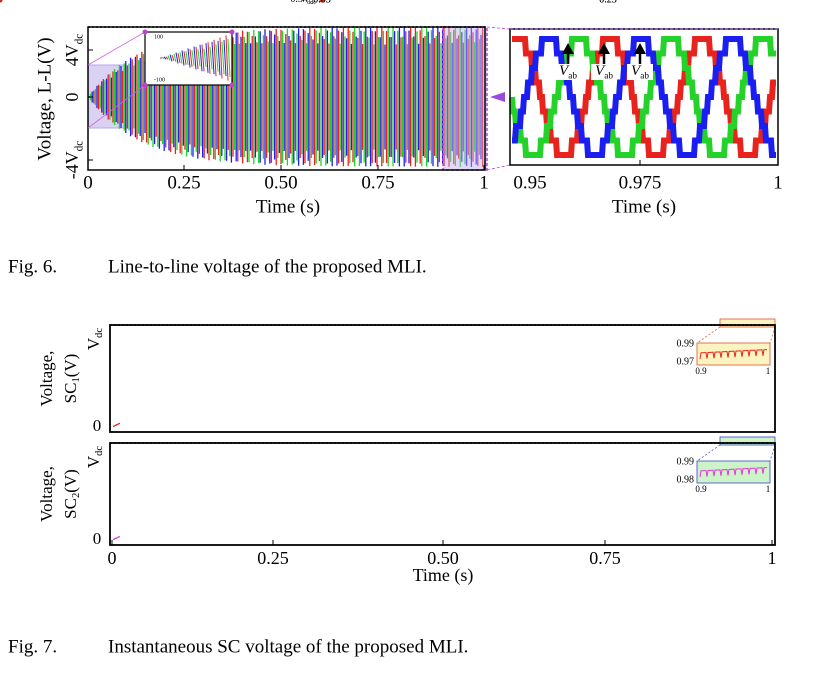 The height and width of the screenshot is (674, 826). Describe the element at coordinates (232, 32) in the screenshot. I see `inset-corner` at that location.